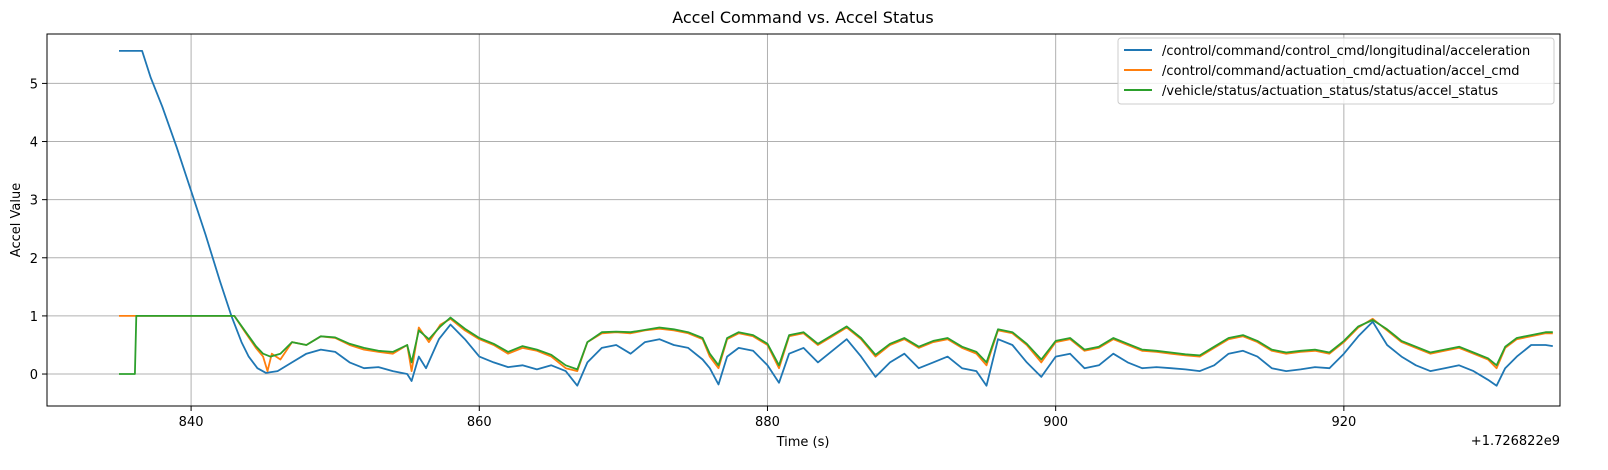 The width and height of the screenshot is (1608, 470). I want to click on x-tick-label: 920, so click(1343, 422).